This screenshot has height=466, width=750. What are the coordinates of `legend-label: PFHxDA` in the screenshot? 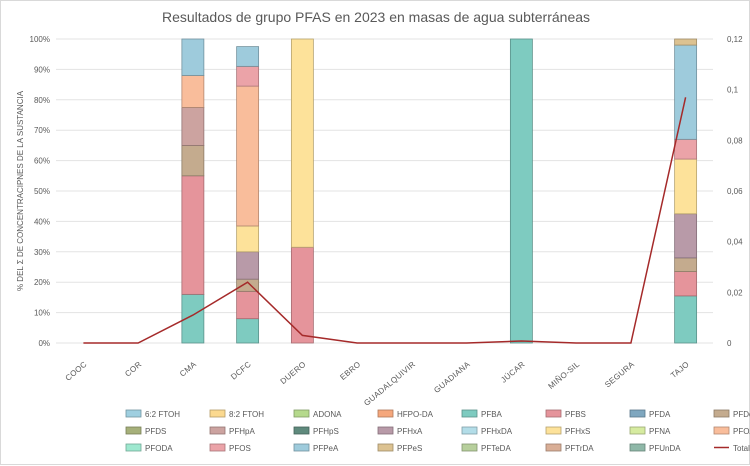 It's located at (497, 431).